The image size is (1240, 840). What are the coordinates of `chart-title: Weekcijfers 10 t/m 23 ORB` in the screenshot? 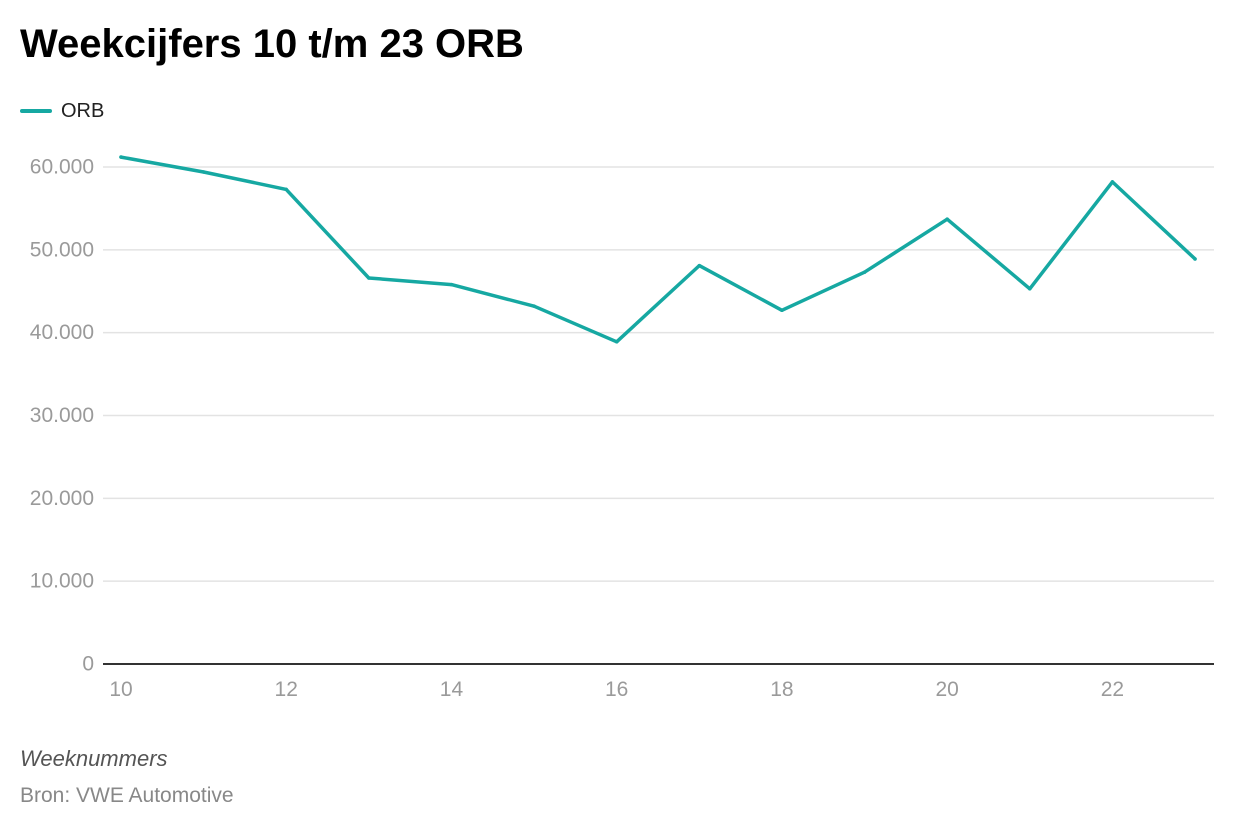 It's located at (272, 44).